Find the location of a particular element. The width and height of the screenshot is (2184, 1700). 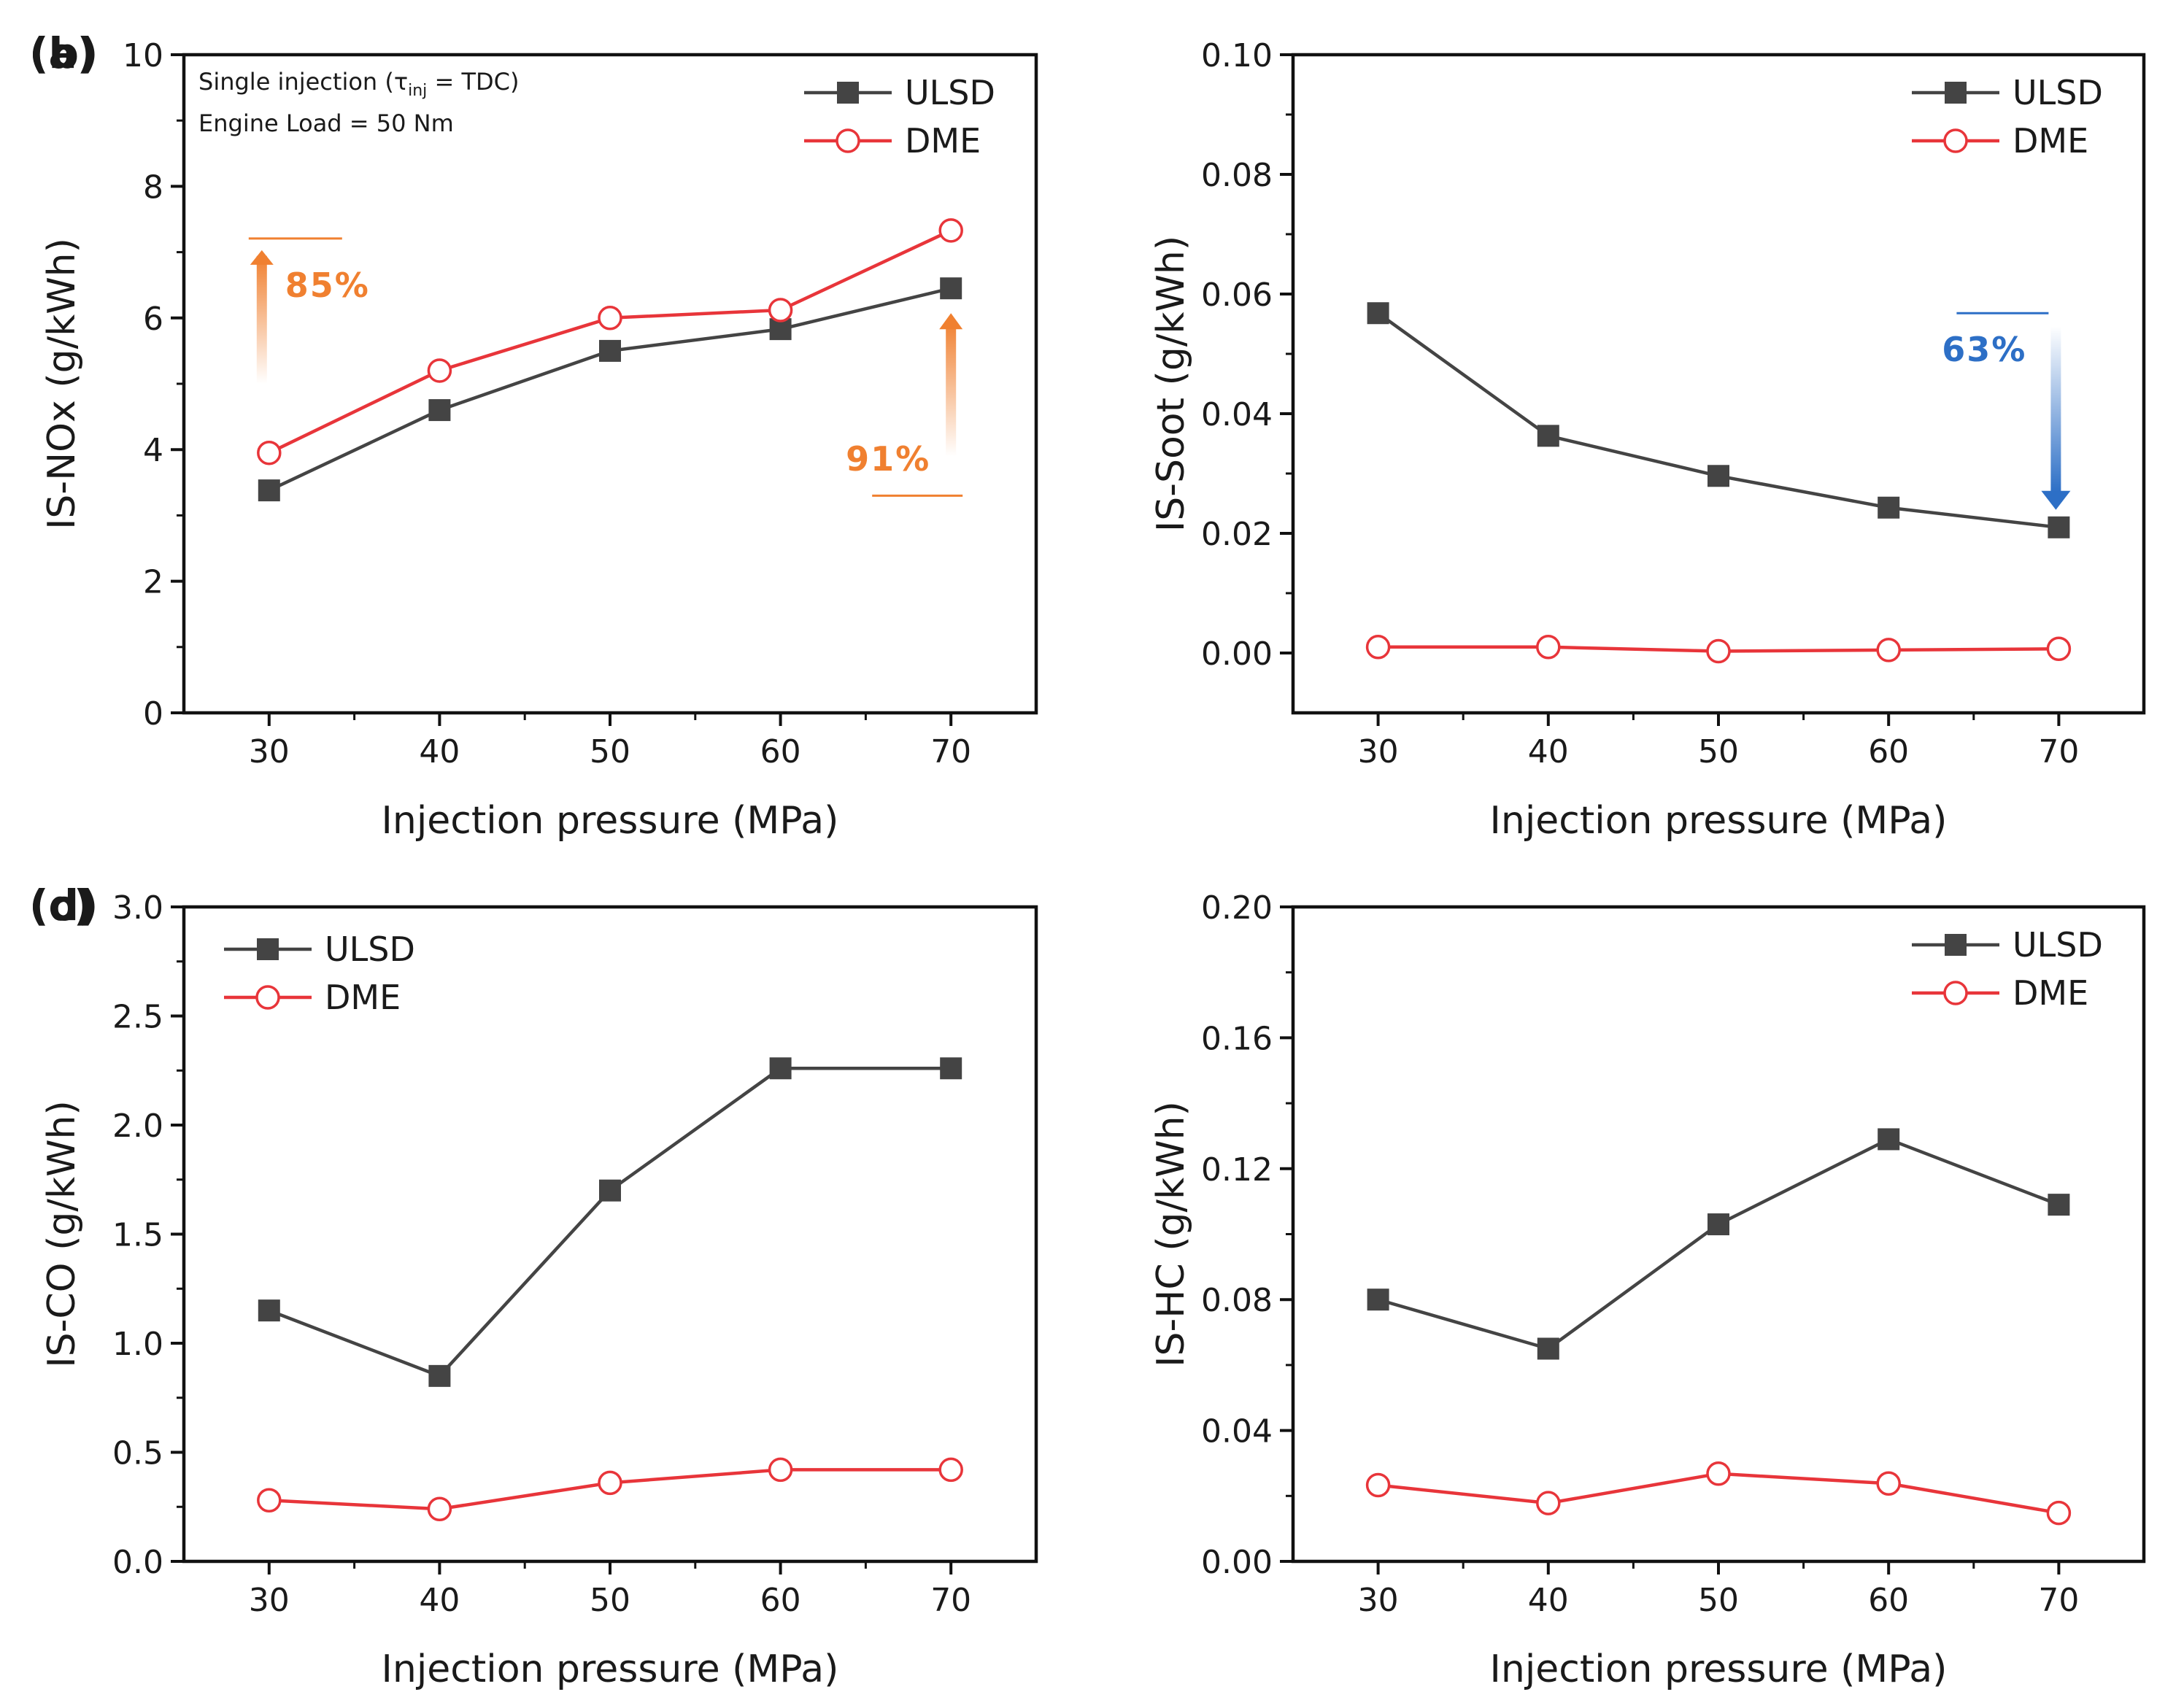

legend-entry-dme: DME is located at coordinates (892, 141).